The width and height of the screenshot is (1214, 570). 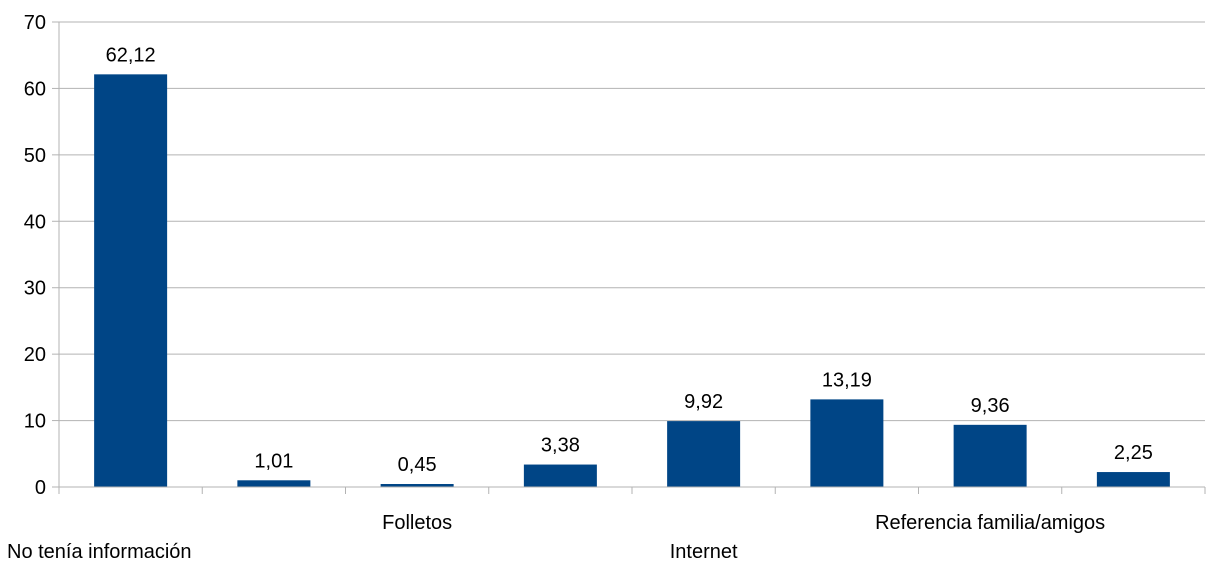 What do you see at coordinates (35, 156) in the screenshot?
I see `y-tick-label: 50` at bounding box center [35, 156].